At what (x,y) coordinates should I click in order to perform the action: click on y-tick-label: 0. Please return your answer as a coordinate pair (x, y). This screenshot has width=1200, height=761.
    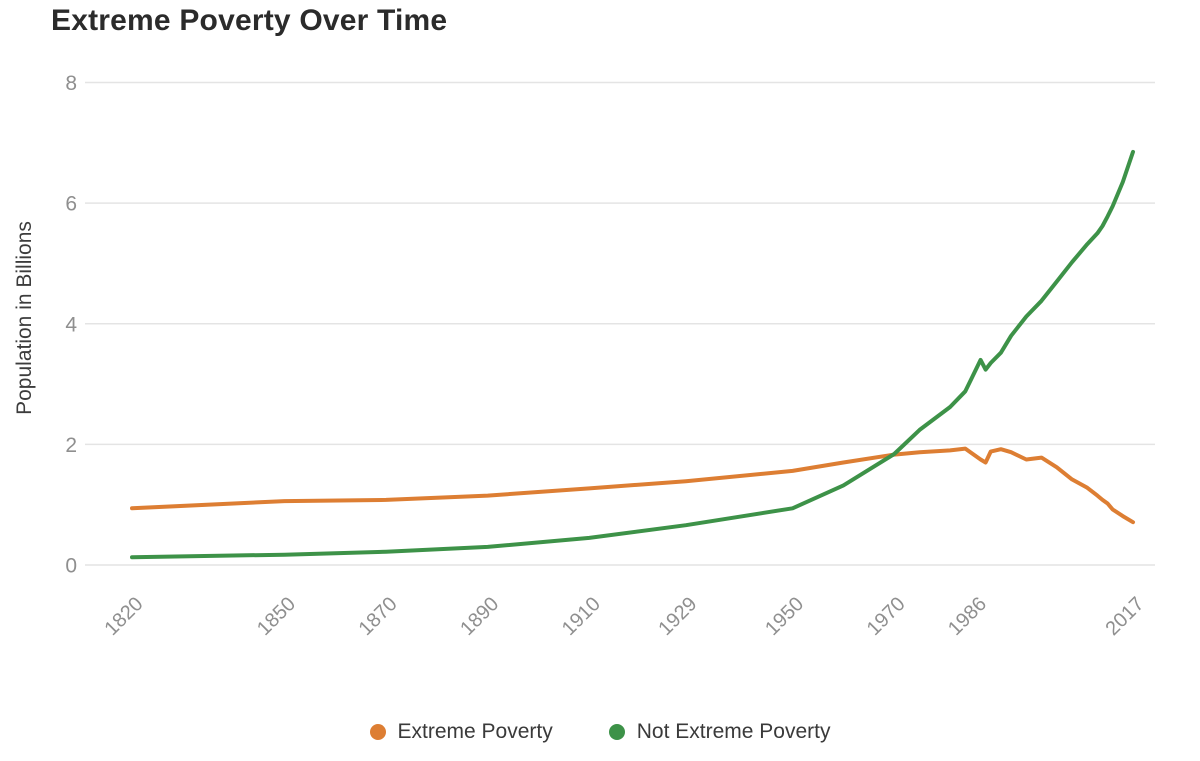
    Looking at the image, I should click on (71, 566).